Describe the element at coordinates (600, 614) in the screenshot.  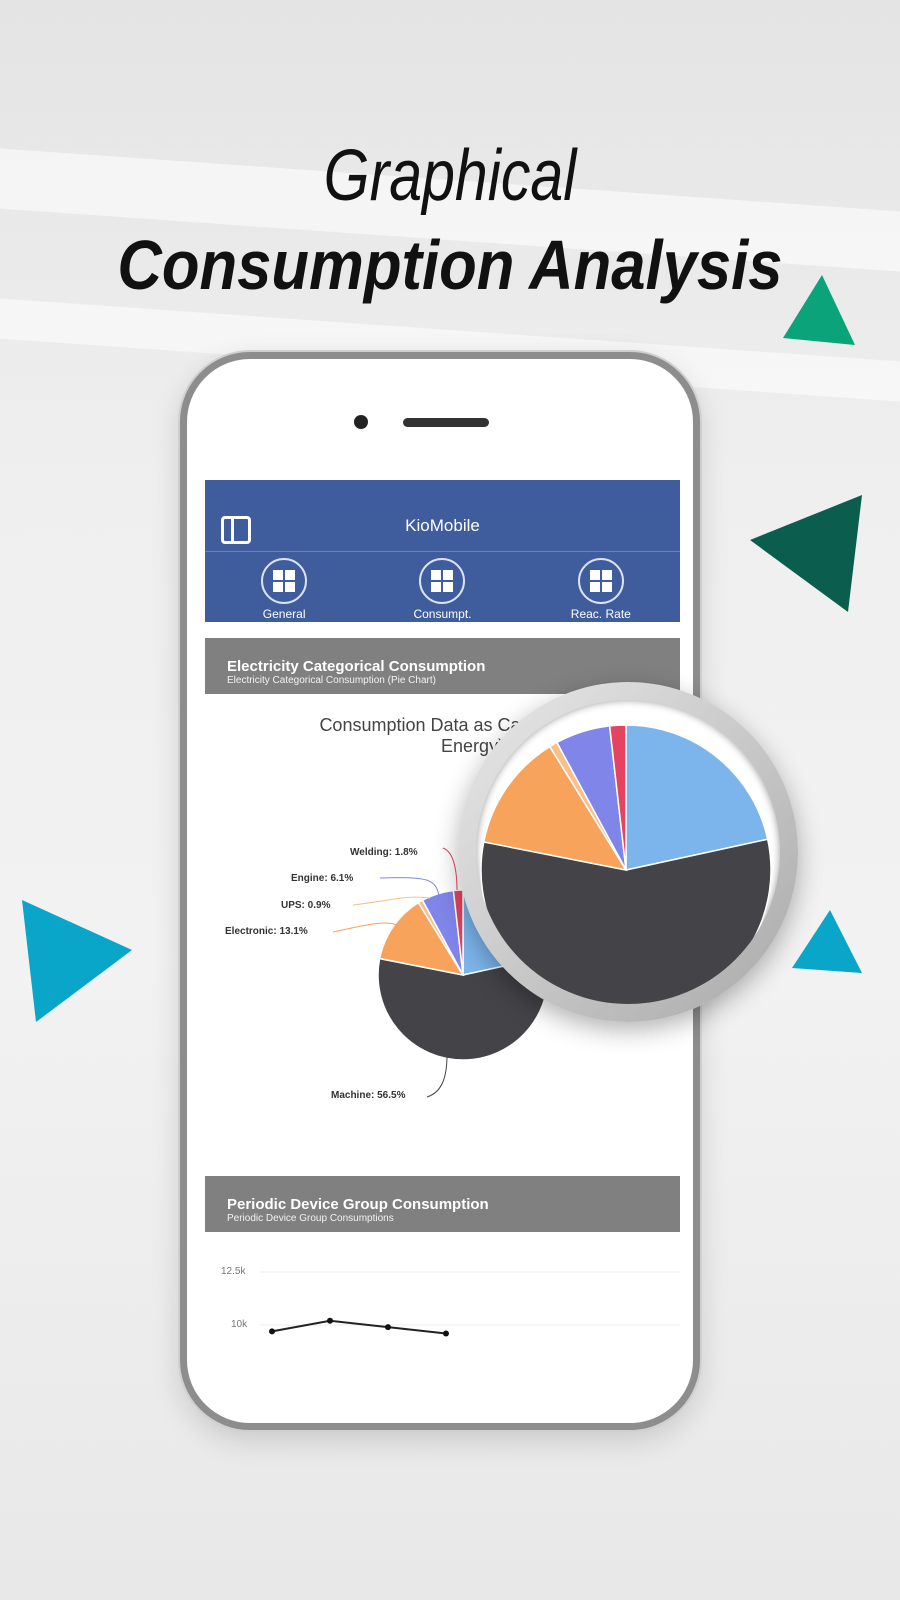
I see `tab-label: Reac. Rate` at that location.